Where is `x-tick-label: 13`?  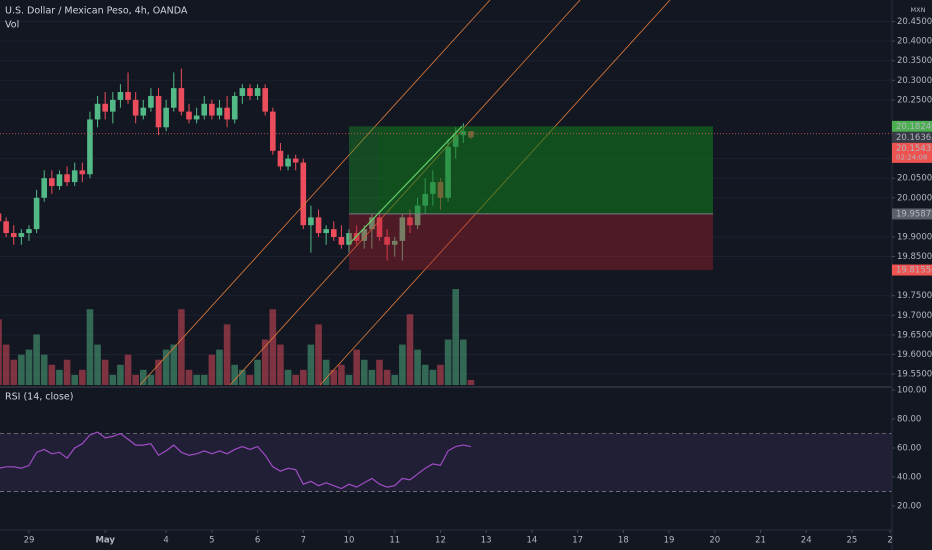 x-tick-label: 13 is located at coordinates (486, 541).